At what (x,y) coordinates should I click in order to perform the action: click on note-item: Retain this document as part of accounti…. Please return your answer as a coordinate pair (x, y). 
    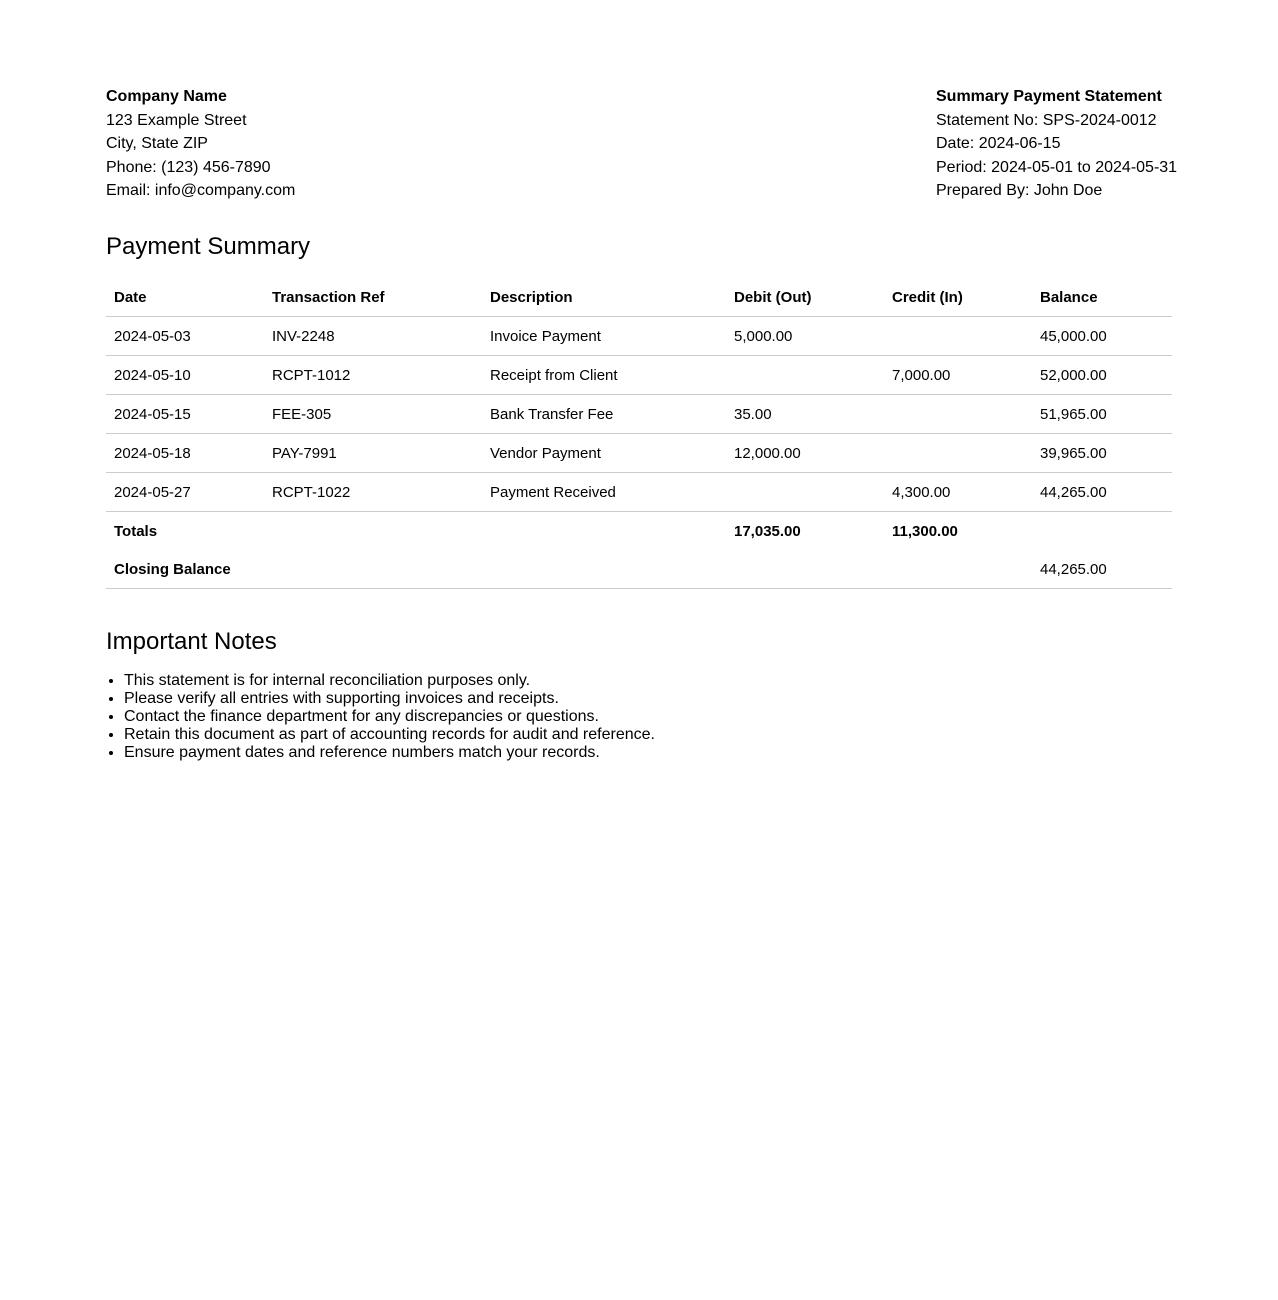
    Looking at the image, I should click on (389, 735).